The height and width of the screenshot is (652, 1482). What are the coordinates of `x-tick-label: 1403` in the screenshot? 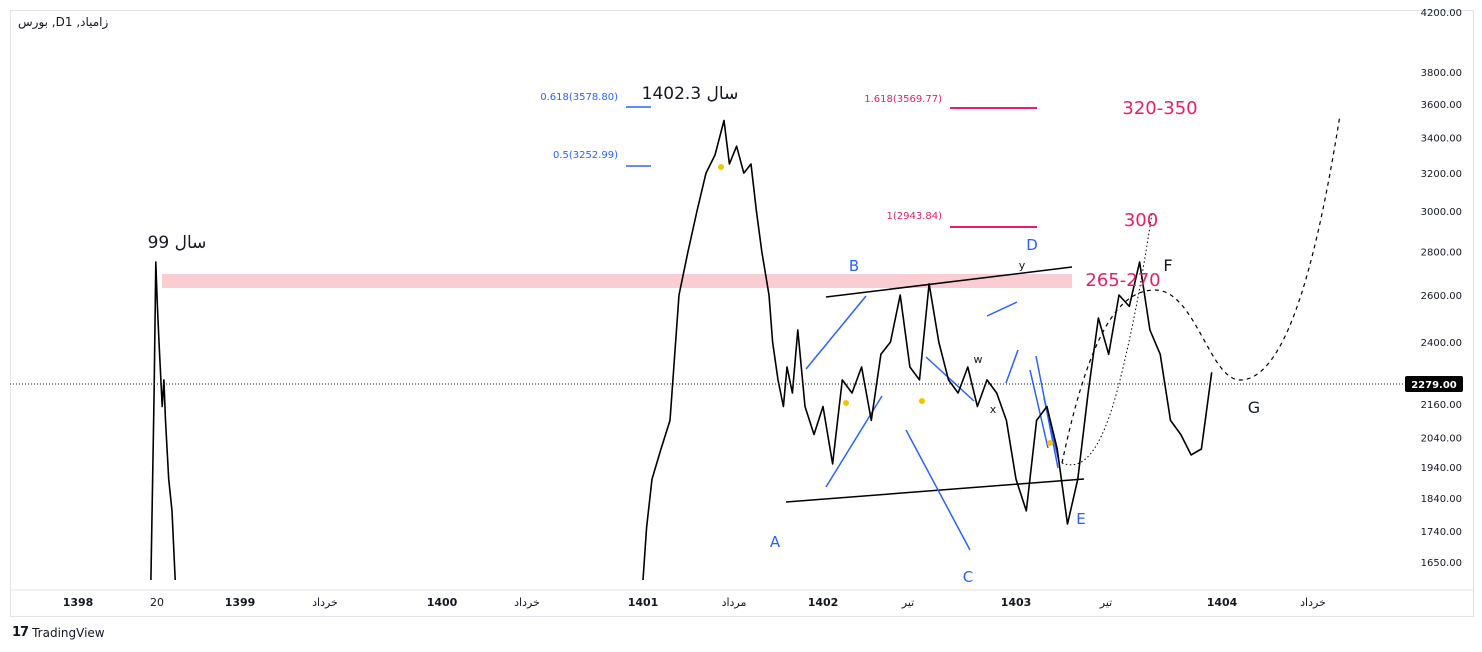 It's located at (1016, 602).